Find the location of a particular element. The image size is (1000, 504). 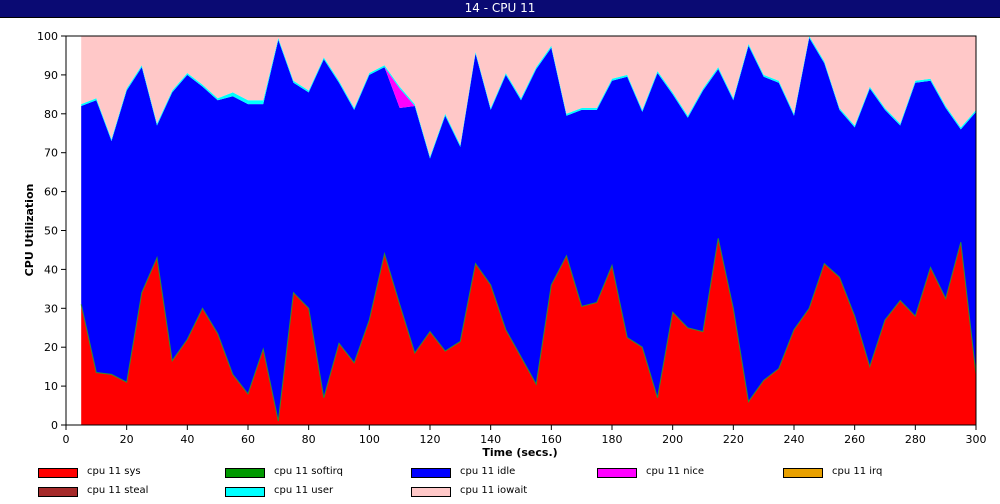

x-tick-label: 280 is located at coordinates (915, 439).